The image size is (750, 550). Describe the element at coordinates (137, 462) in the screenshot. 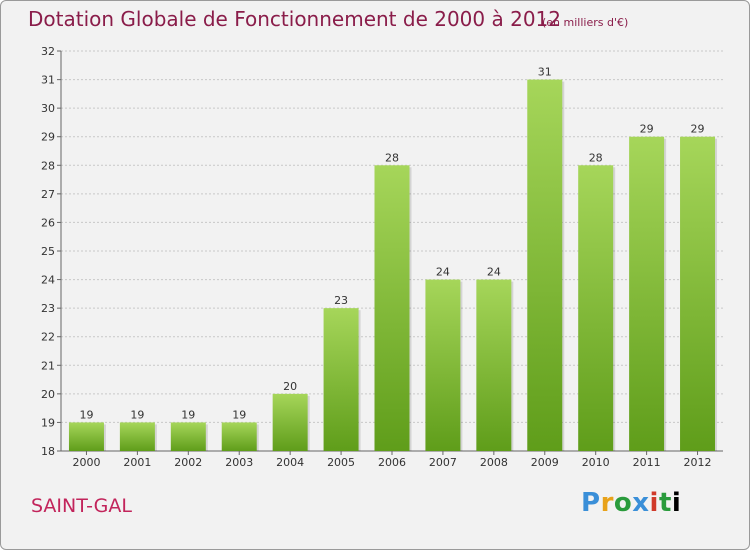

I see `x-tick-label: 2001` at that location.